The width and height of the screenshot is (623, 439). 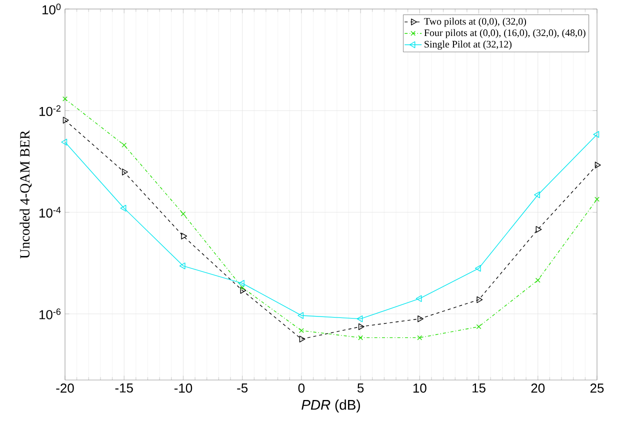 What do you see at coordinates (331, 406) in the screenshot?
I see `x-axis-title: PDR (dB)` at bounding box center [331, 406].